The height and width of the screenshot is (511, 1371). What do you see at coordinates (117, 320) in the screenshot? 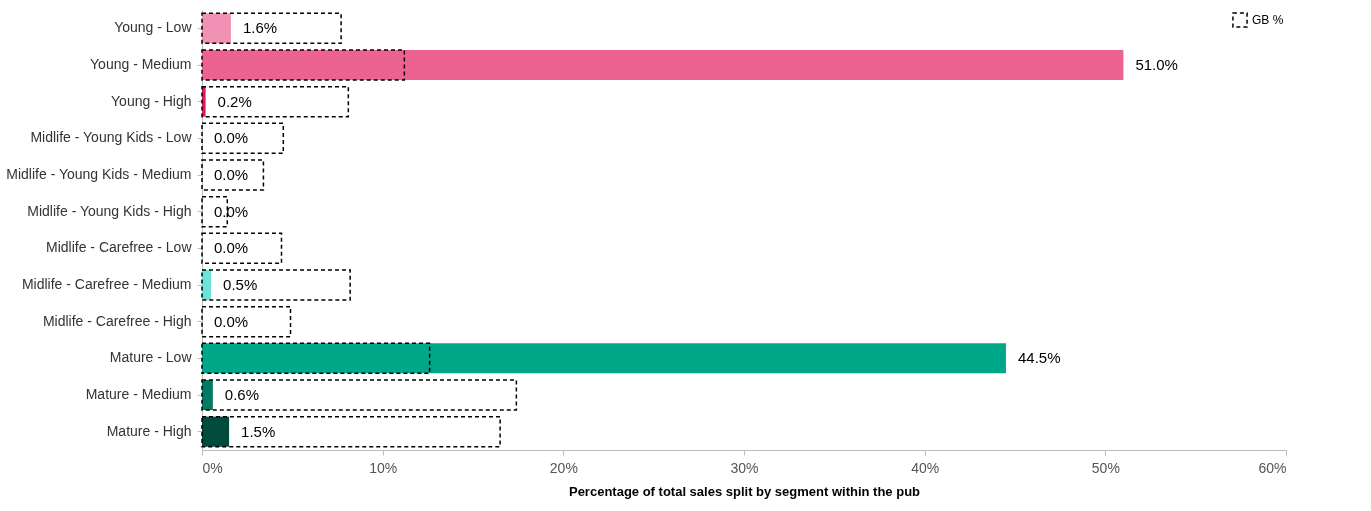
I see `y-tick-label: Midlife - Carefree - High` at bounding box center [117, 320].